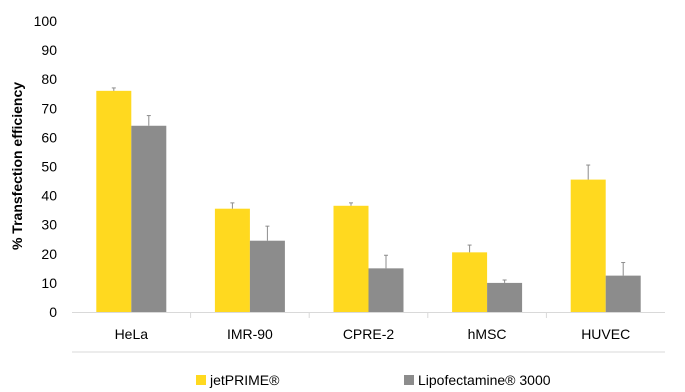  What do you see at coordinates (487, 334) in the screenshot?
I see `x-tick-label: hMSC` at bounding box center [487, 334].